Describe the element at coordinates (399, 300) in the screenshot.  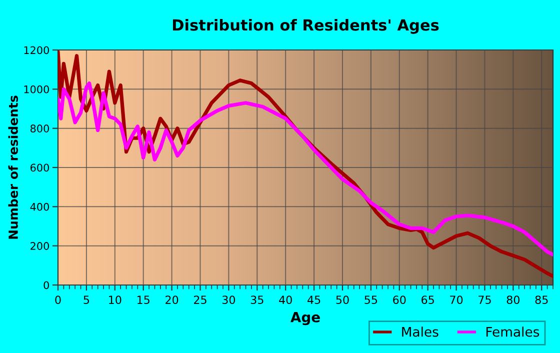
I see `x-tick-label: 60` at that location.